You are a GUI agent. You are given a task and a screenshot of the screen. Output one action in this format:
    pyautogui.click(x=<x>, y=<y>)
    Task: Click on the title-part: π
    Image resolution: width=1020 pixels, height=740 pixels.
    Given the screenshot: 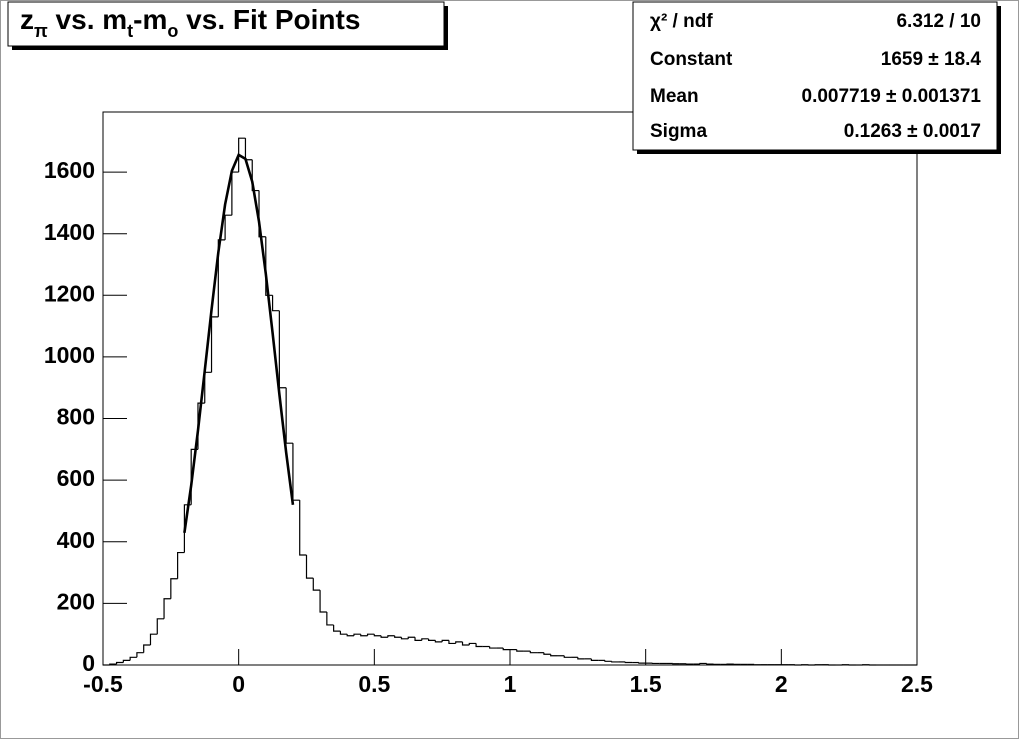 What is the action you would take?
    pyautogui.click(x=41, y=31)
    